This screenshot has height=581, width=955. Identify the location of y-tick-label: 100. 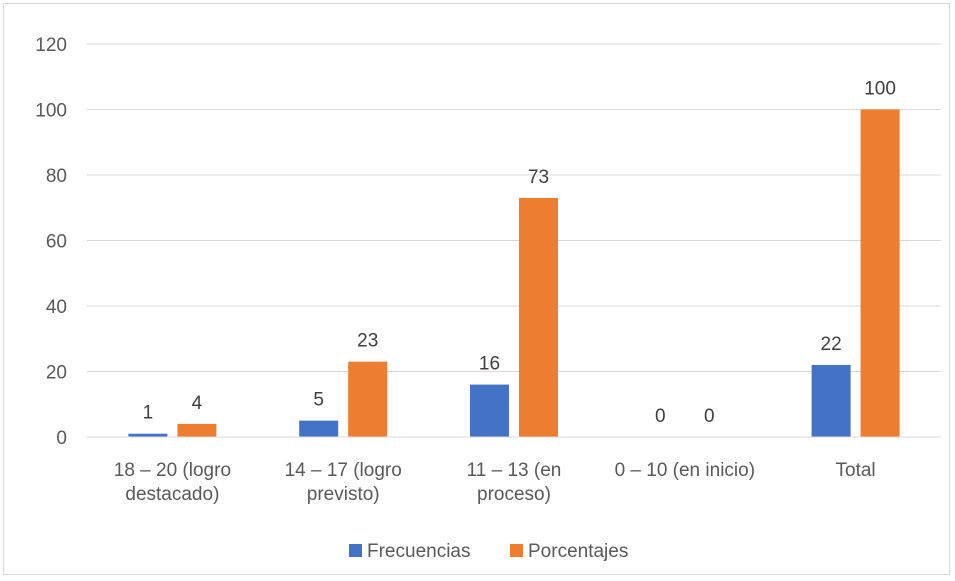
(51, 111).